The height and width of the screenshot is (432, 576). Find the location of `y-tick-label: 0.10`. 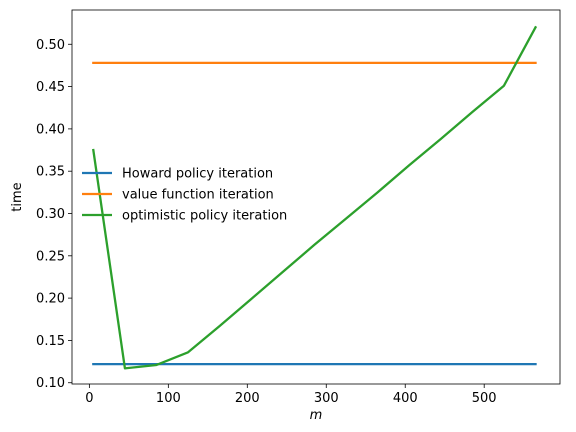

y-tick-label: 0.10 is located at coordinates (50, 383).